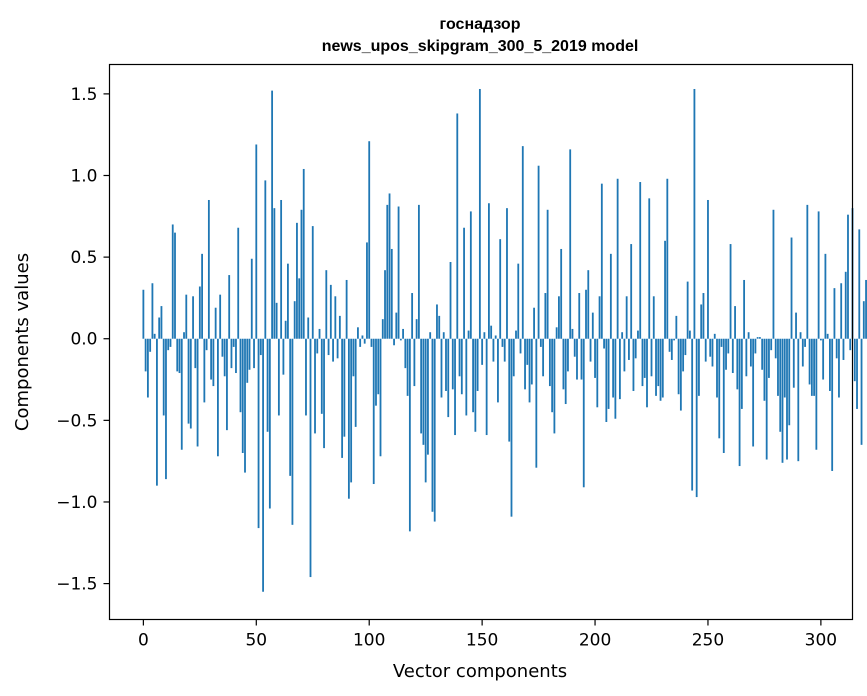 The height and width of the screenshot is (696, 867). Describe the element at coordinates (22, 342) in the screenshot. I see `y-axis-label: Components values` at that location.